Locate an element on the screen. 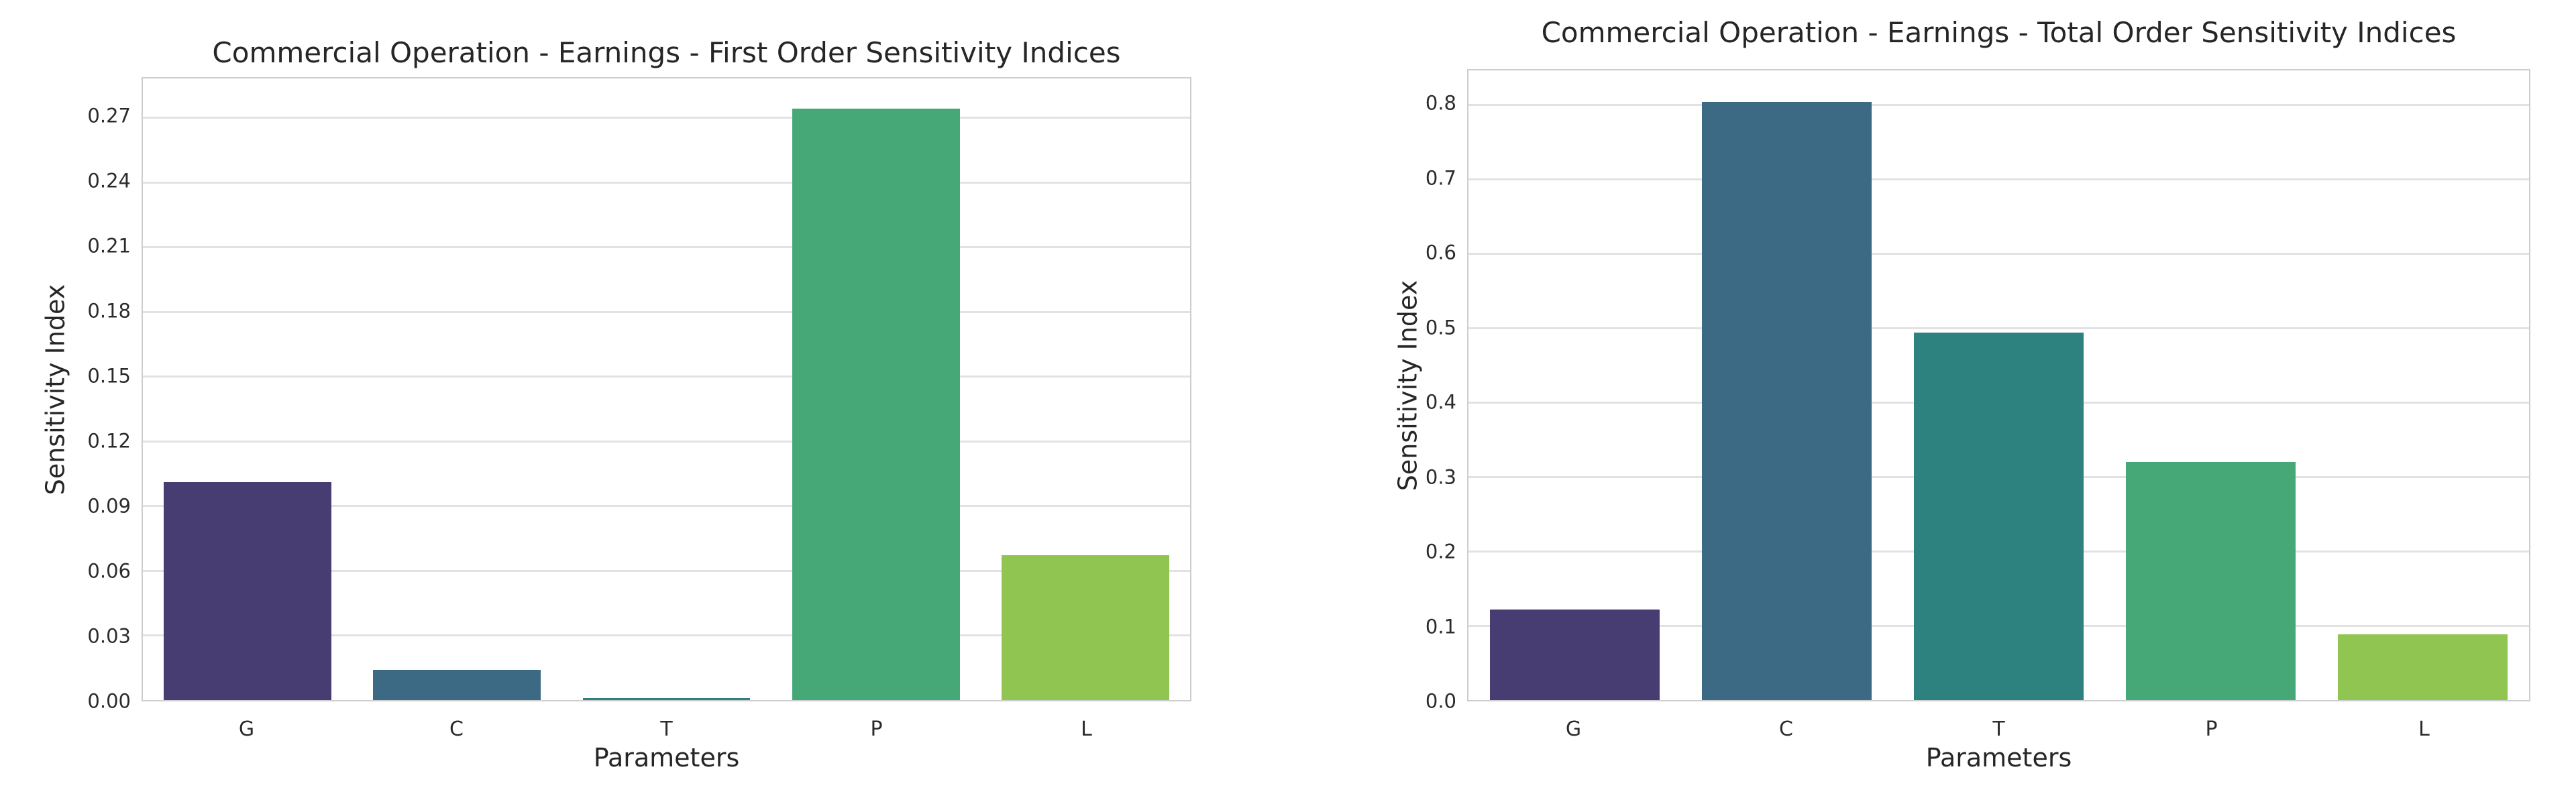  y-tick-labels: 0.00 0.03 0.06 0.09 0.12 0.15 0.18 0.21 0.24 0.27 is located at coordinates (84, 394).